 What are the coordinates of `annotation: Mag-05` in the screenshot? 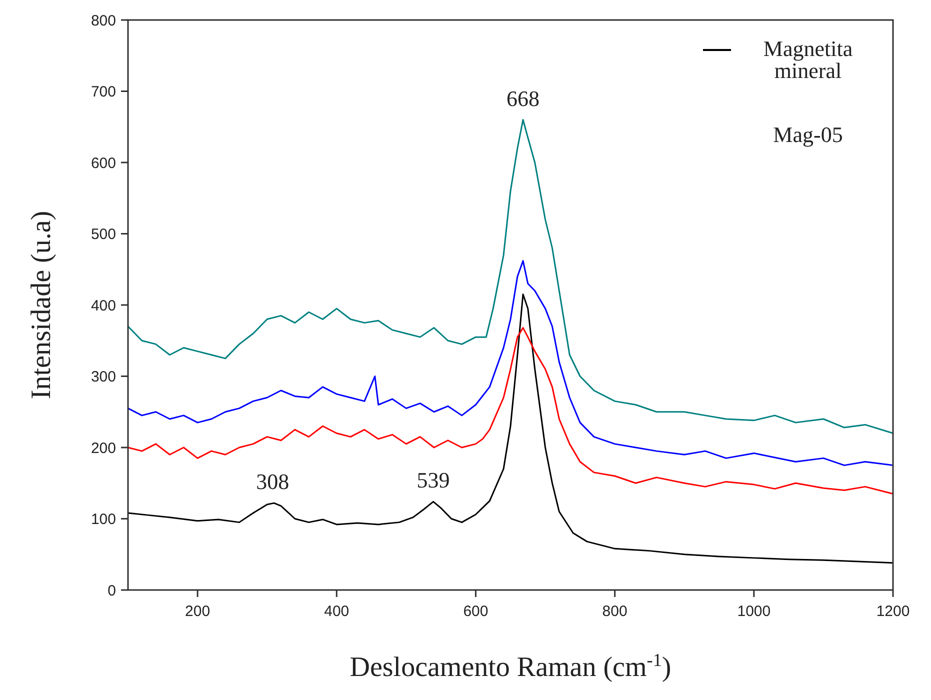 It's located at (808, 134).